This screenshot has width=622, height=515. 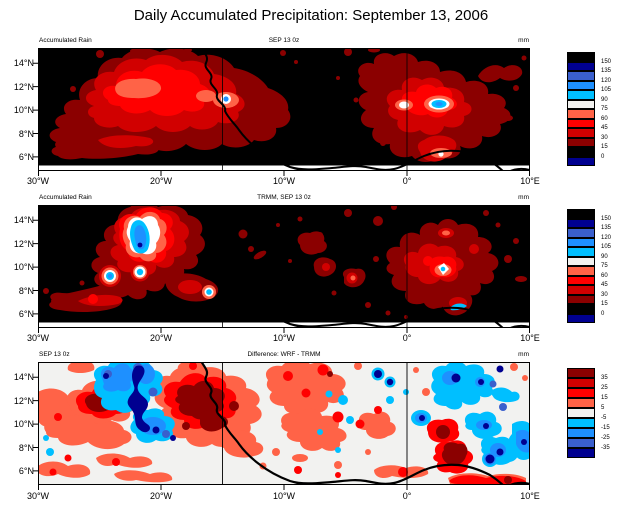 I want to click on colorbar-label: 5, so click(x=603, y=408).